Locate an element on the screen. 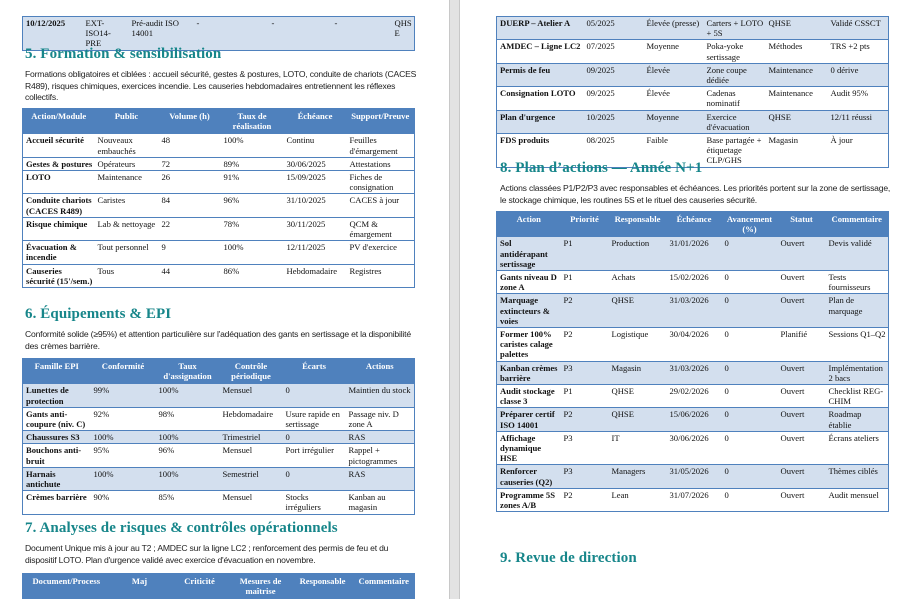 Image resolution: width=905 pixels, height=599 pixels. column-header: Action/Module is located at coordinates (58, 120).